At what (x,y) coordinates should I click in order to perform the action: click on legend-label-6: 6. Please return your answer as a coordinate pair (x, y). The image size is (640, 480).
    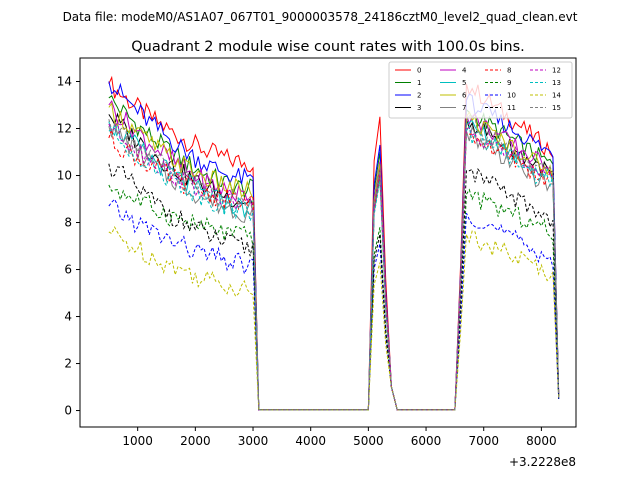
    Looking at the image, I should click on (464, 96).